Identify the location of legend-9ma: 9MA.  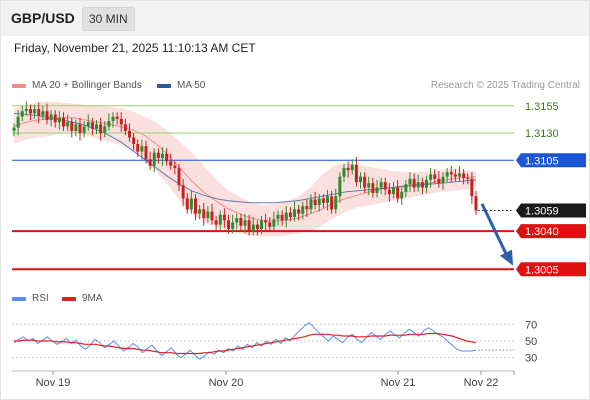
(82, 298).